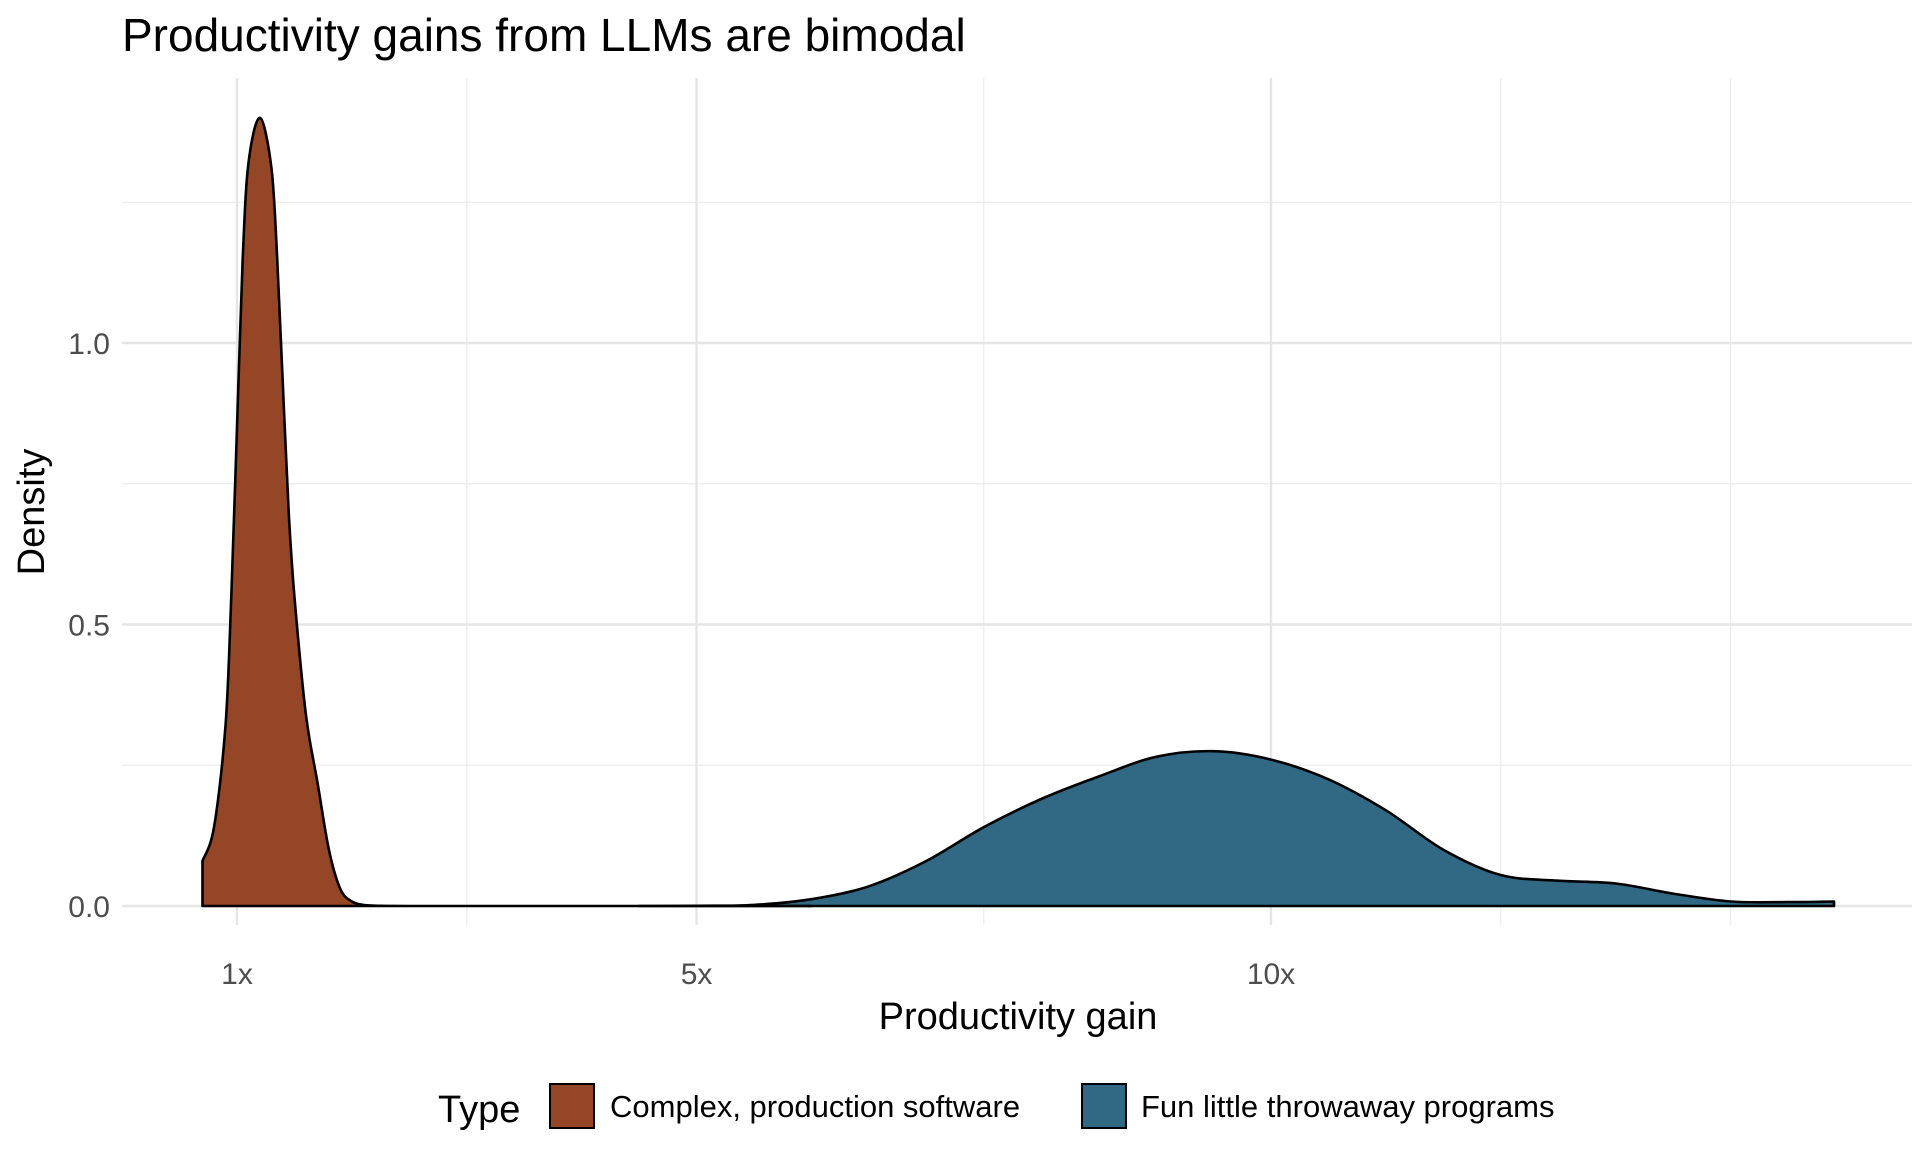  What do you see at coordinates (1018, 1017) in the screenshot?
I see `x-axis-title: Productivity gain` at bounding box center [1018, 1017].